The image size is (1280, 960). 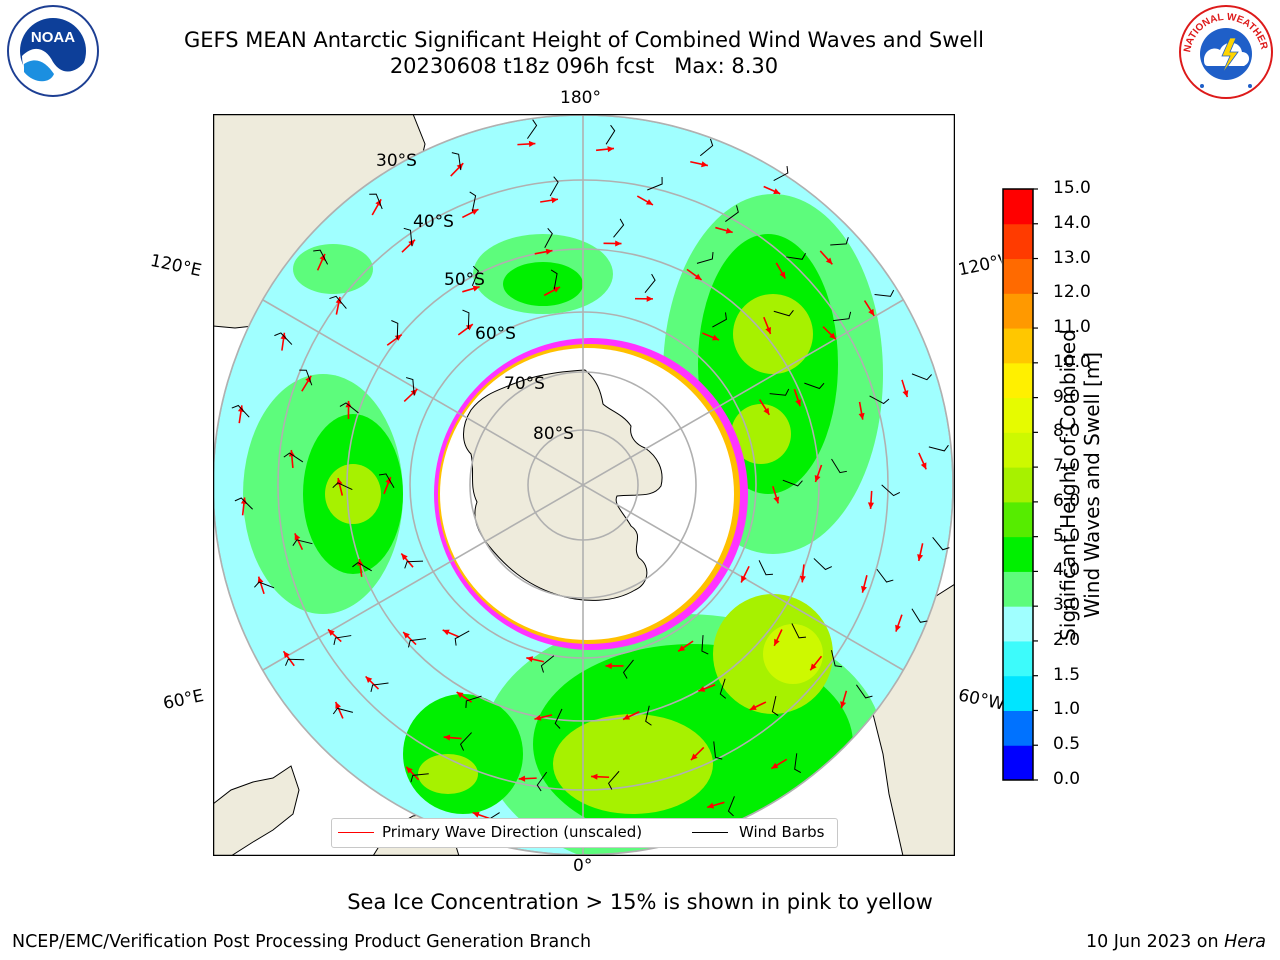 What do you see at coordinates (1067, 396) in the screenshot?
I see `colorbar-tick-label: 9.0` at bounding box center [1067, 396].